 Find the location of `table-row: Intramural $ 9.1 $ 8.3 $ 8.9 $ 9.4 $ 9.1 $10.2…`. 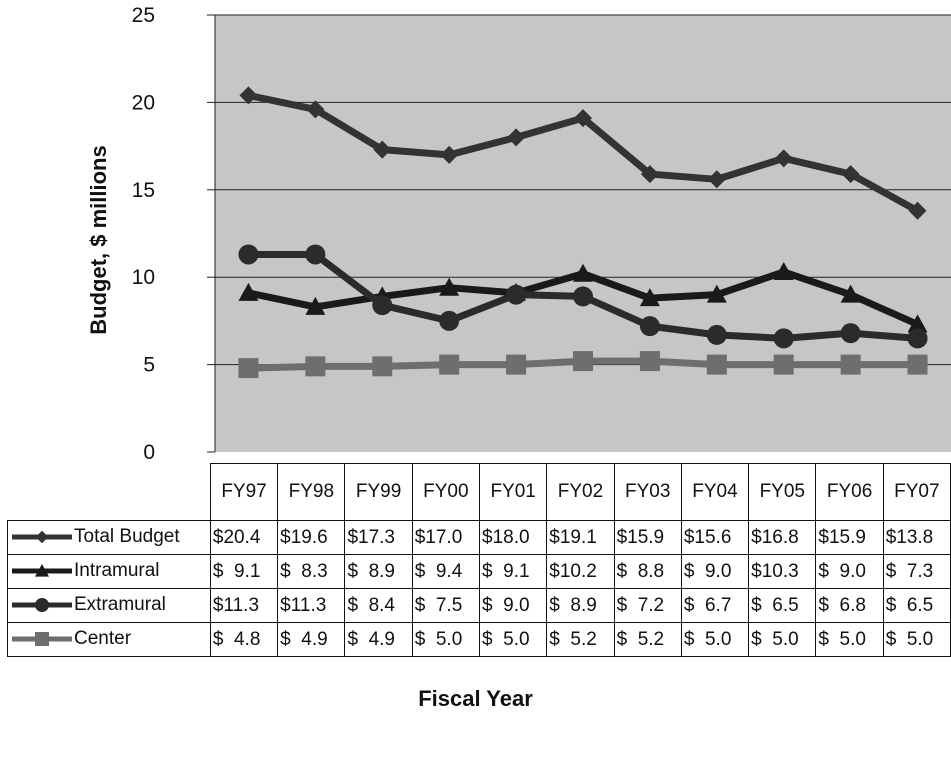

table-row: Intramural $ 9.1 $ 8.3 $ 8.9 $ 9.4 $ 9.1 $10.2… is located at coordinates (479, 571).